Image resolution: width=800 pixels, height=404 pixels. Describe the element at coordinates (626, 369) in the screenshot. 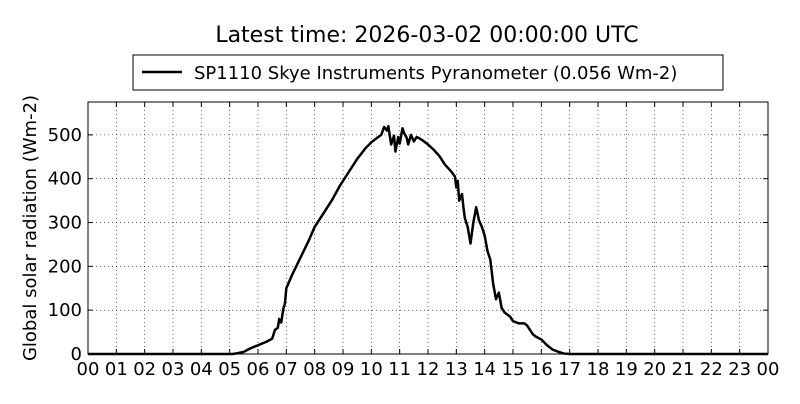

I see `x-tick-label: 19` at that location.